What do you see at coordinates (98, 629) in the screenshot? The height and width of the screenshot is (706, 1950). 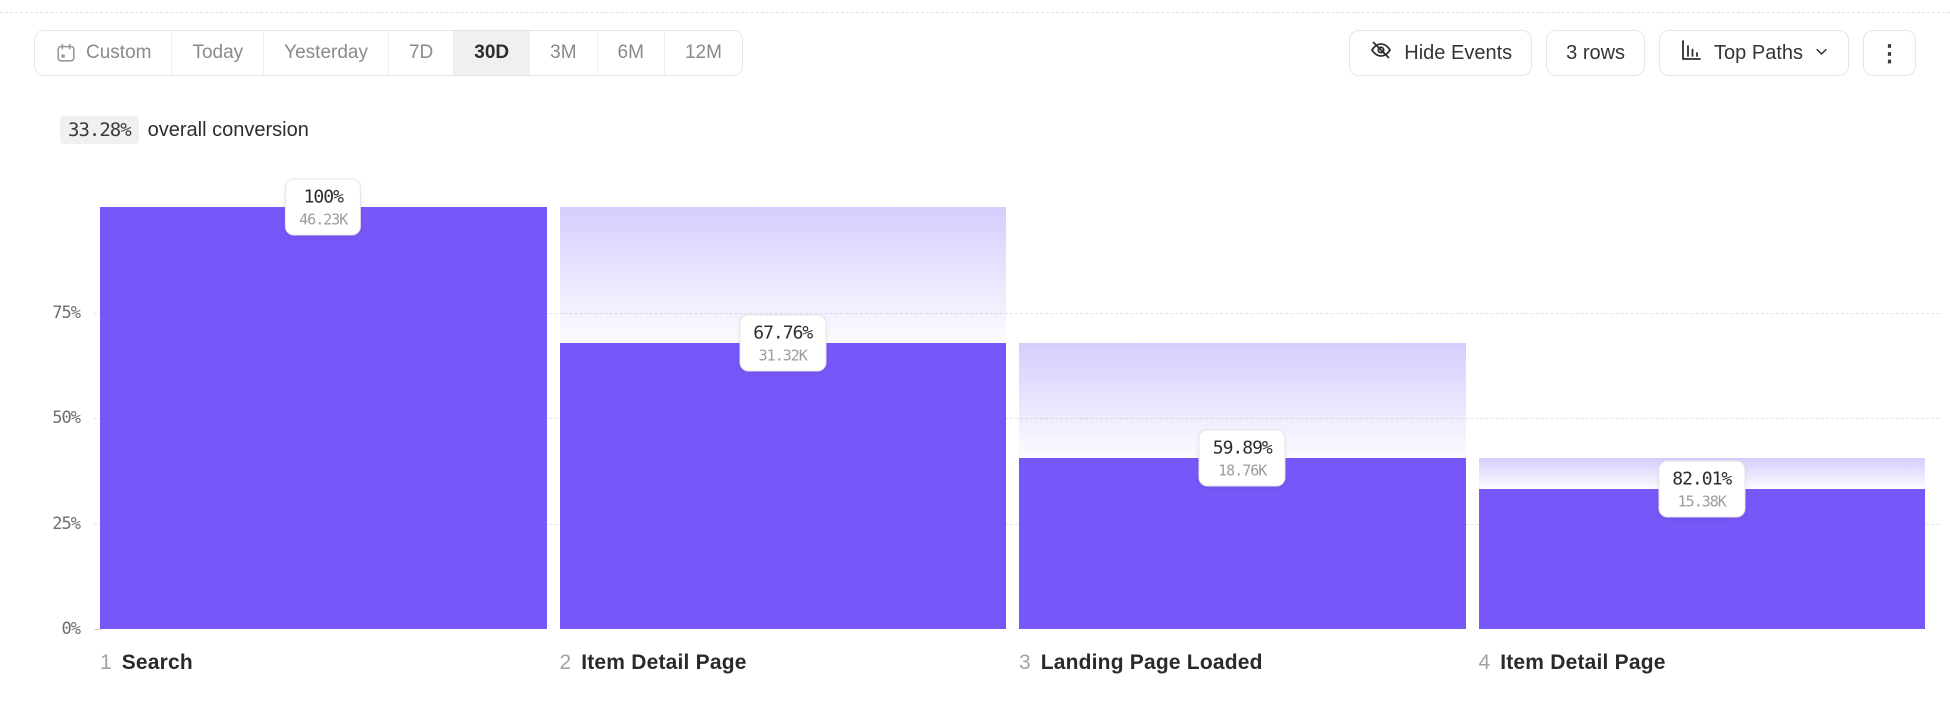 I see `y-axis-tick` at bounding box center [98, 629].